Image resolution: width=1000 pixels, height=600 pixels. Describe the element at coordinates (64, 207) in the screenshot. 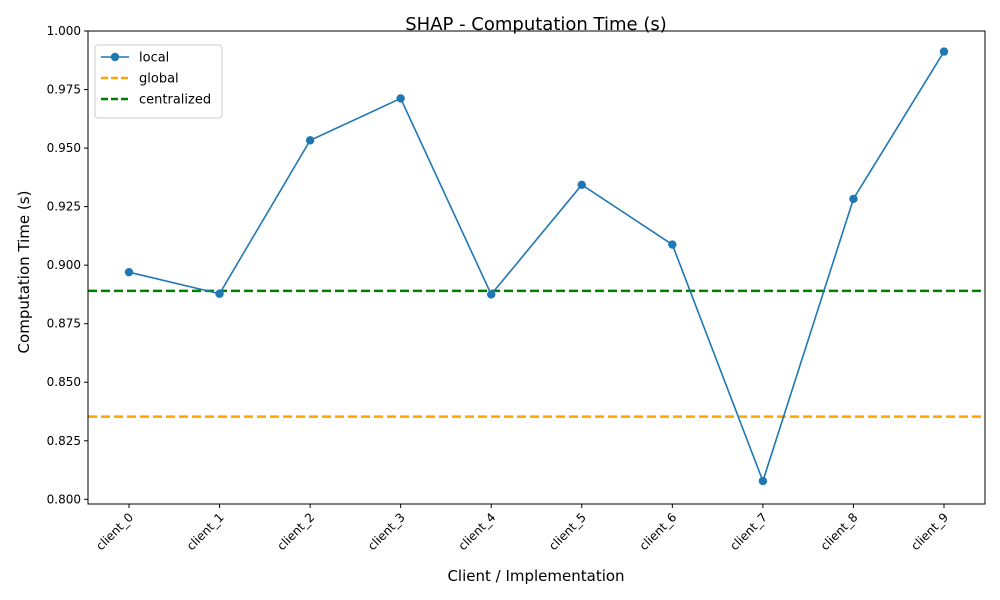

I see `y-tick-label: 0.925` at that location.